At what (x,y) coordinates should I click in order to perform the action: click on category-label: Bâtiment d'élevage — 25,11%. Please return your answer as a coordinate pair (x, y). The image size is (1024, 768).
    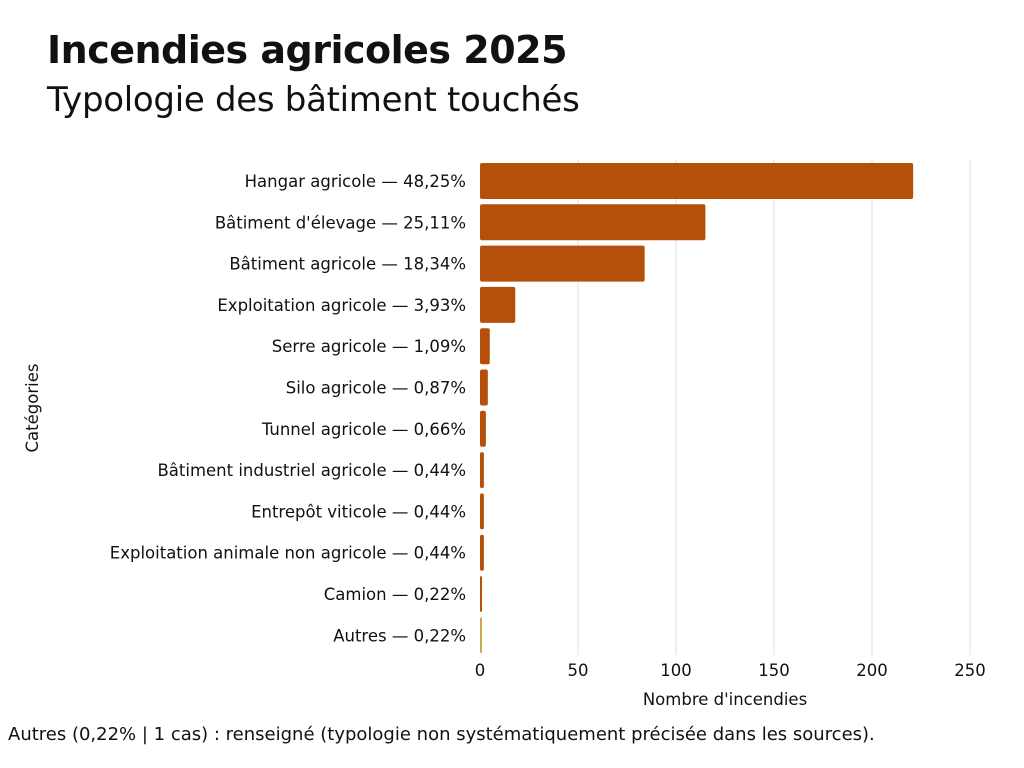
    Looking at the image, I should click on (340, 222).